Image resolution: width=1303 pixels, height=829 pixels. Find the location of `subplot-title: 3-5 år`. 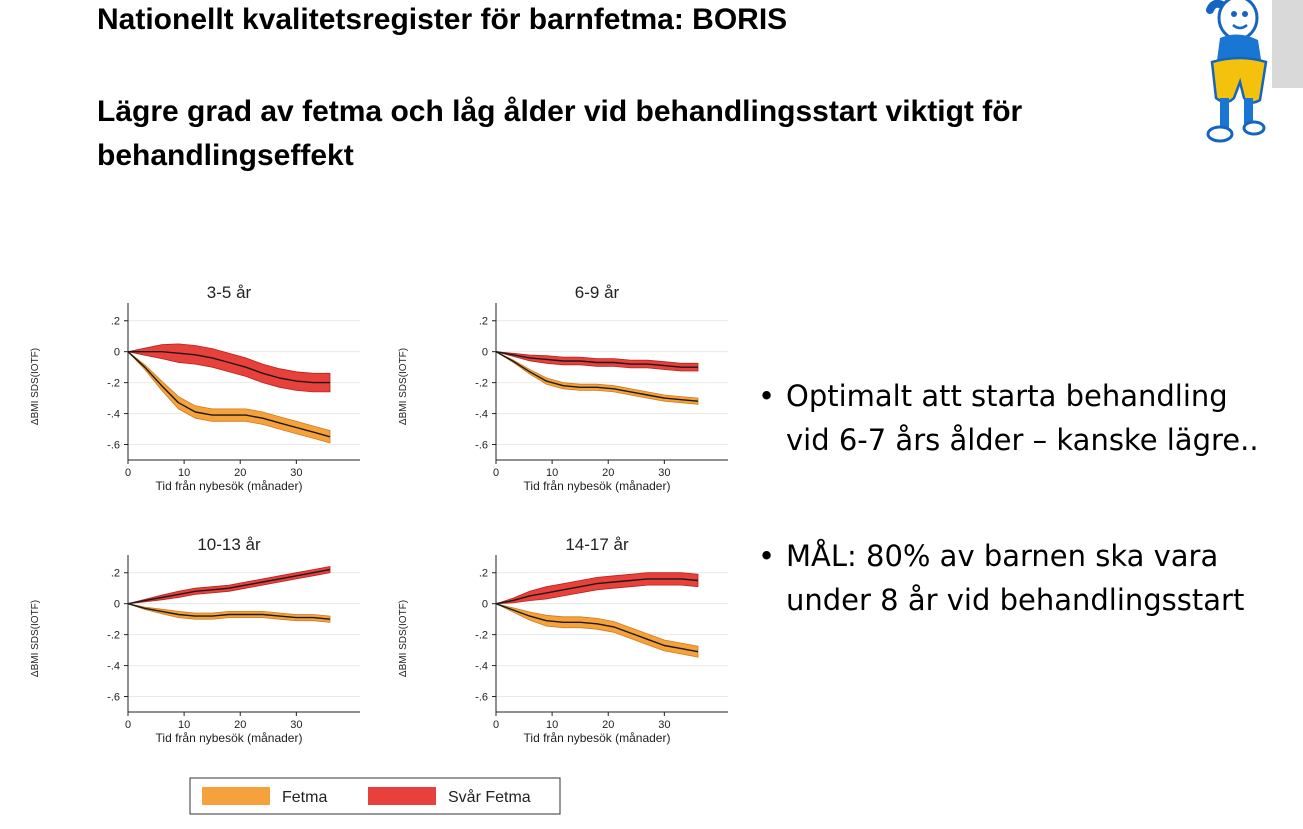

subplot-title: 3-5 år is located at coordinates (229, 292).